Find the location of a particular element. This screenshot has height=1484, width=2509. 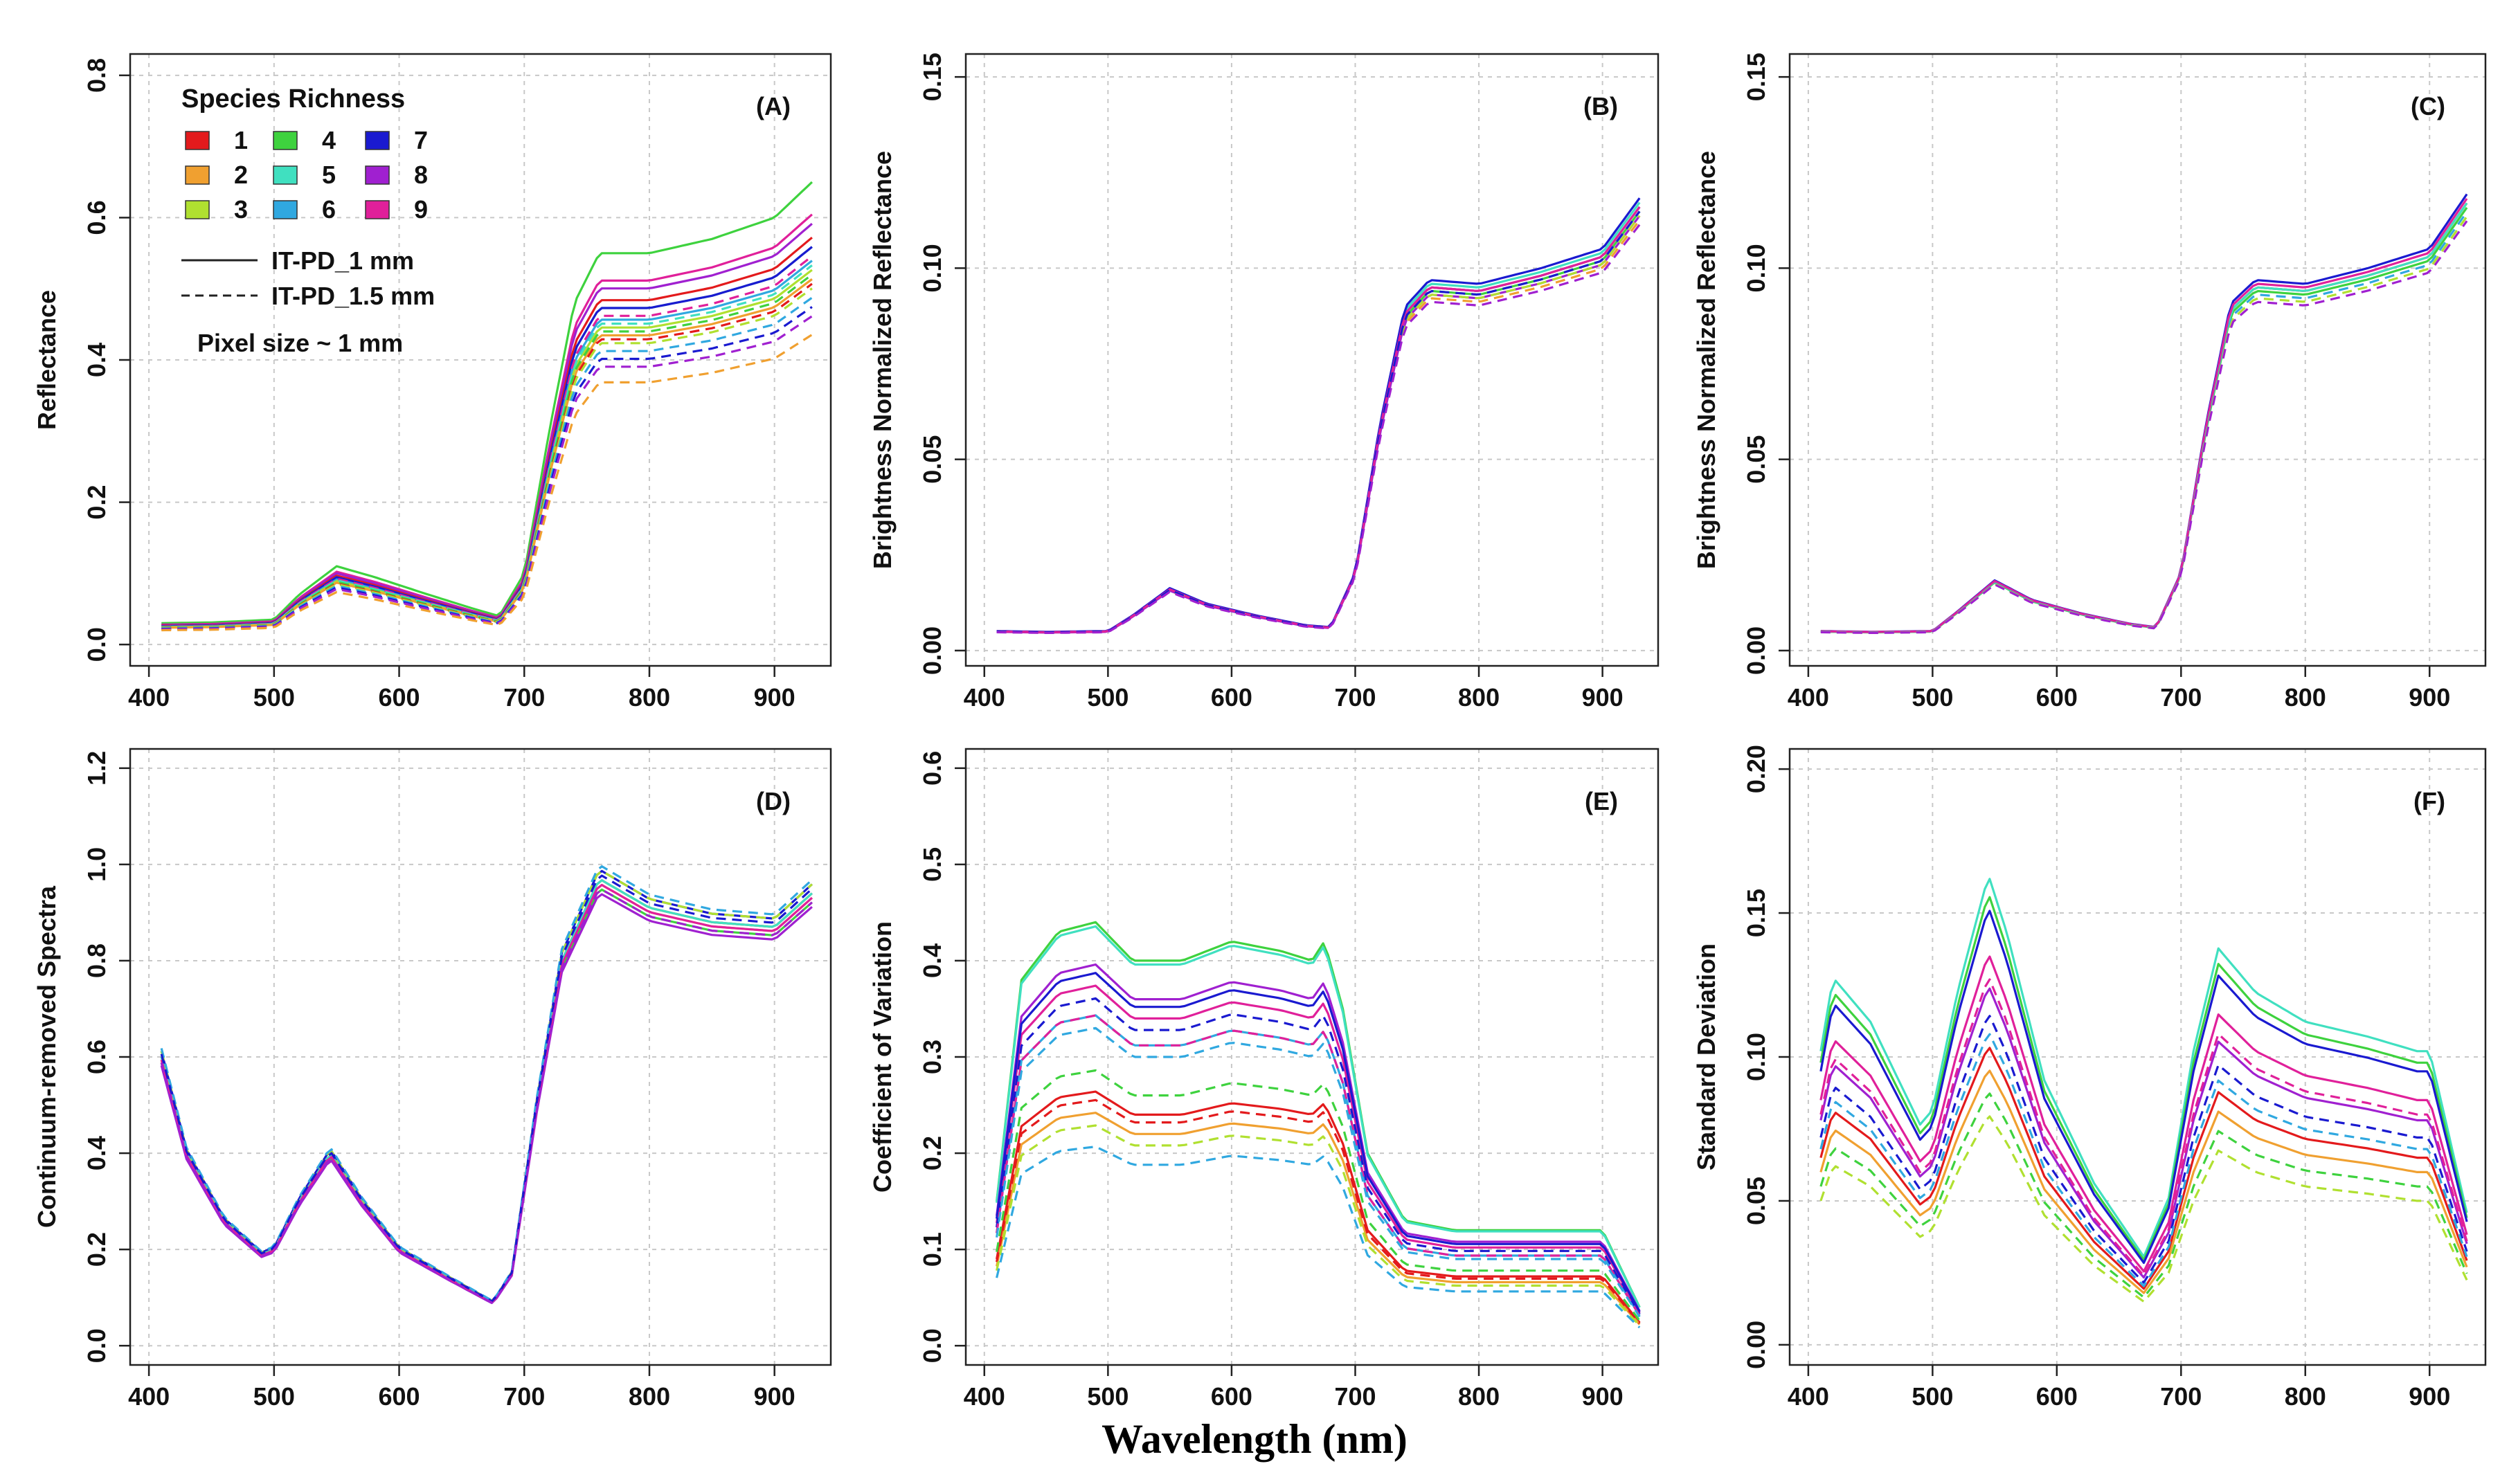

series-line-5-solid is located at coordinates (1318, 1116).